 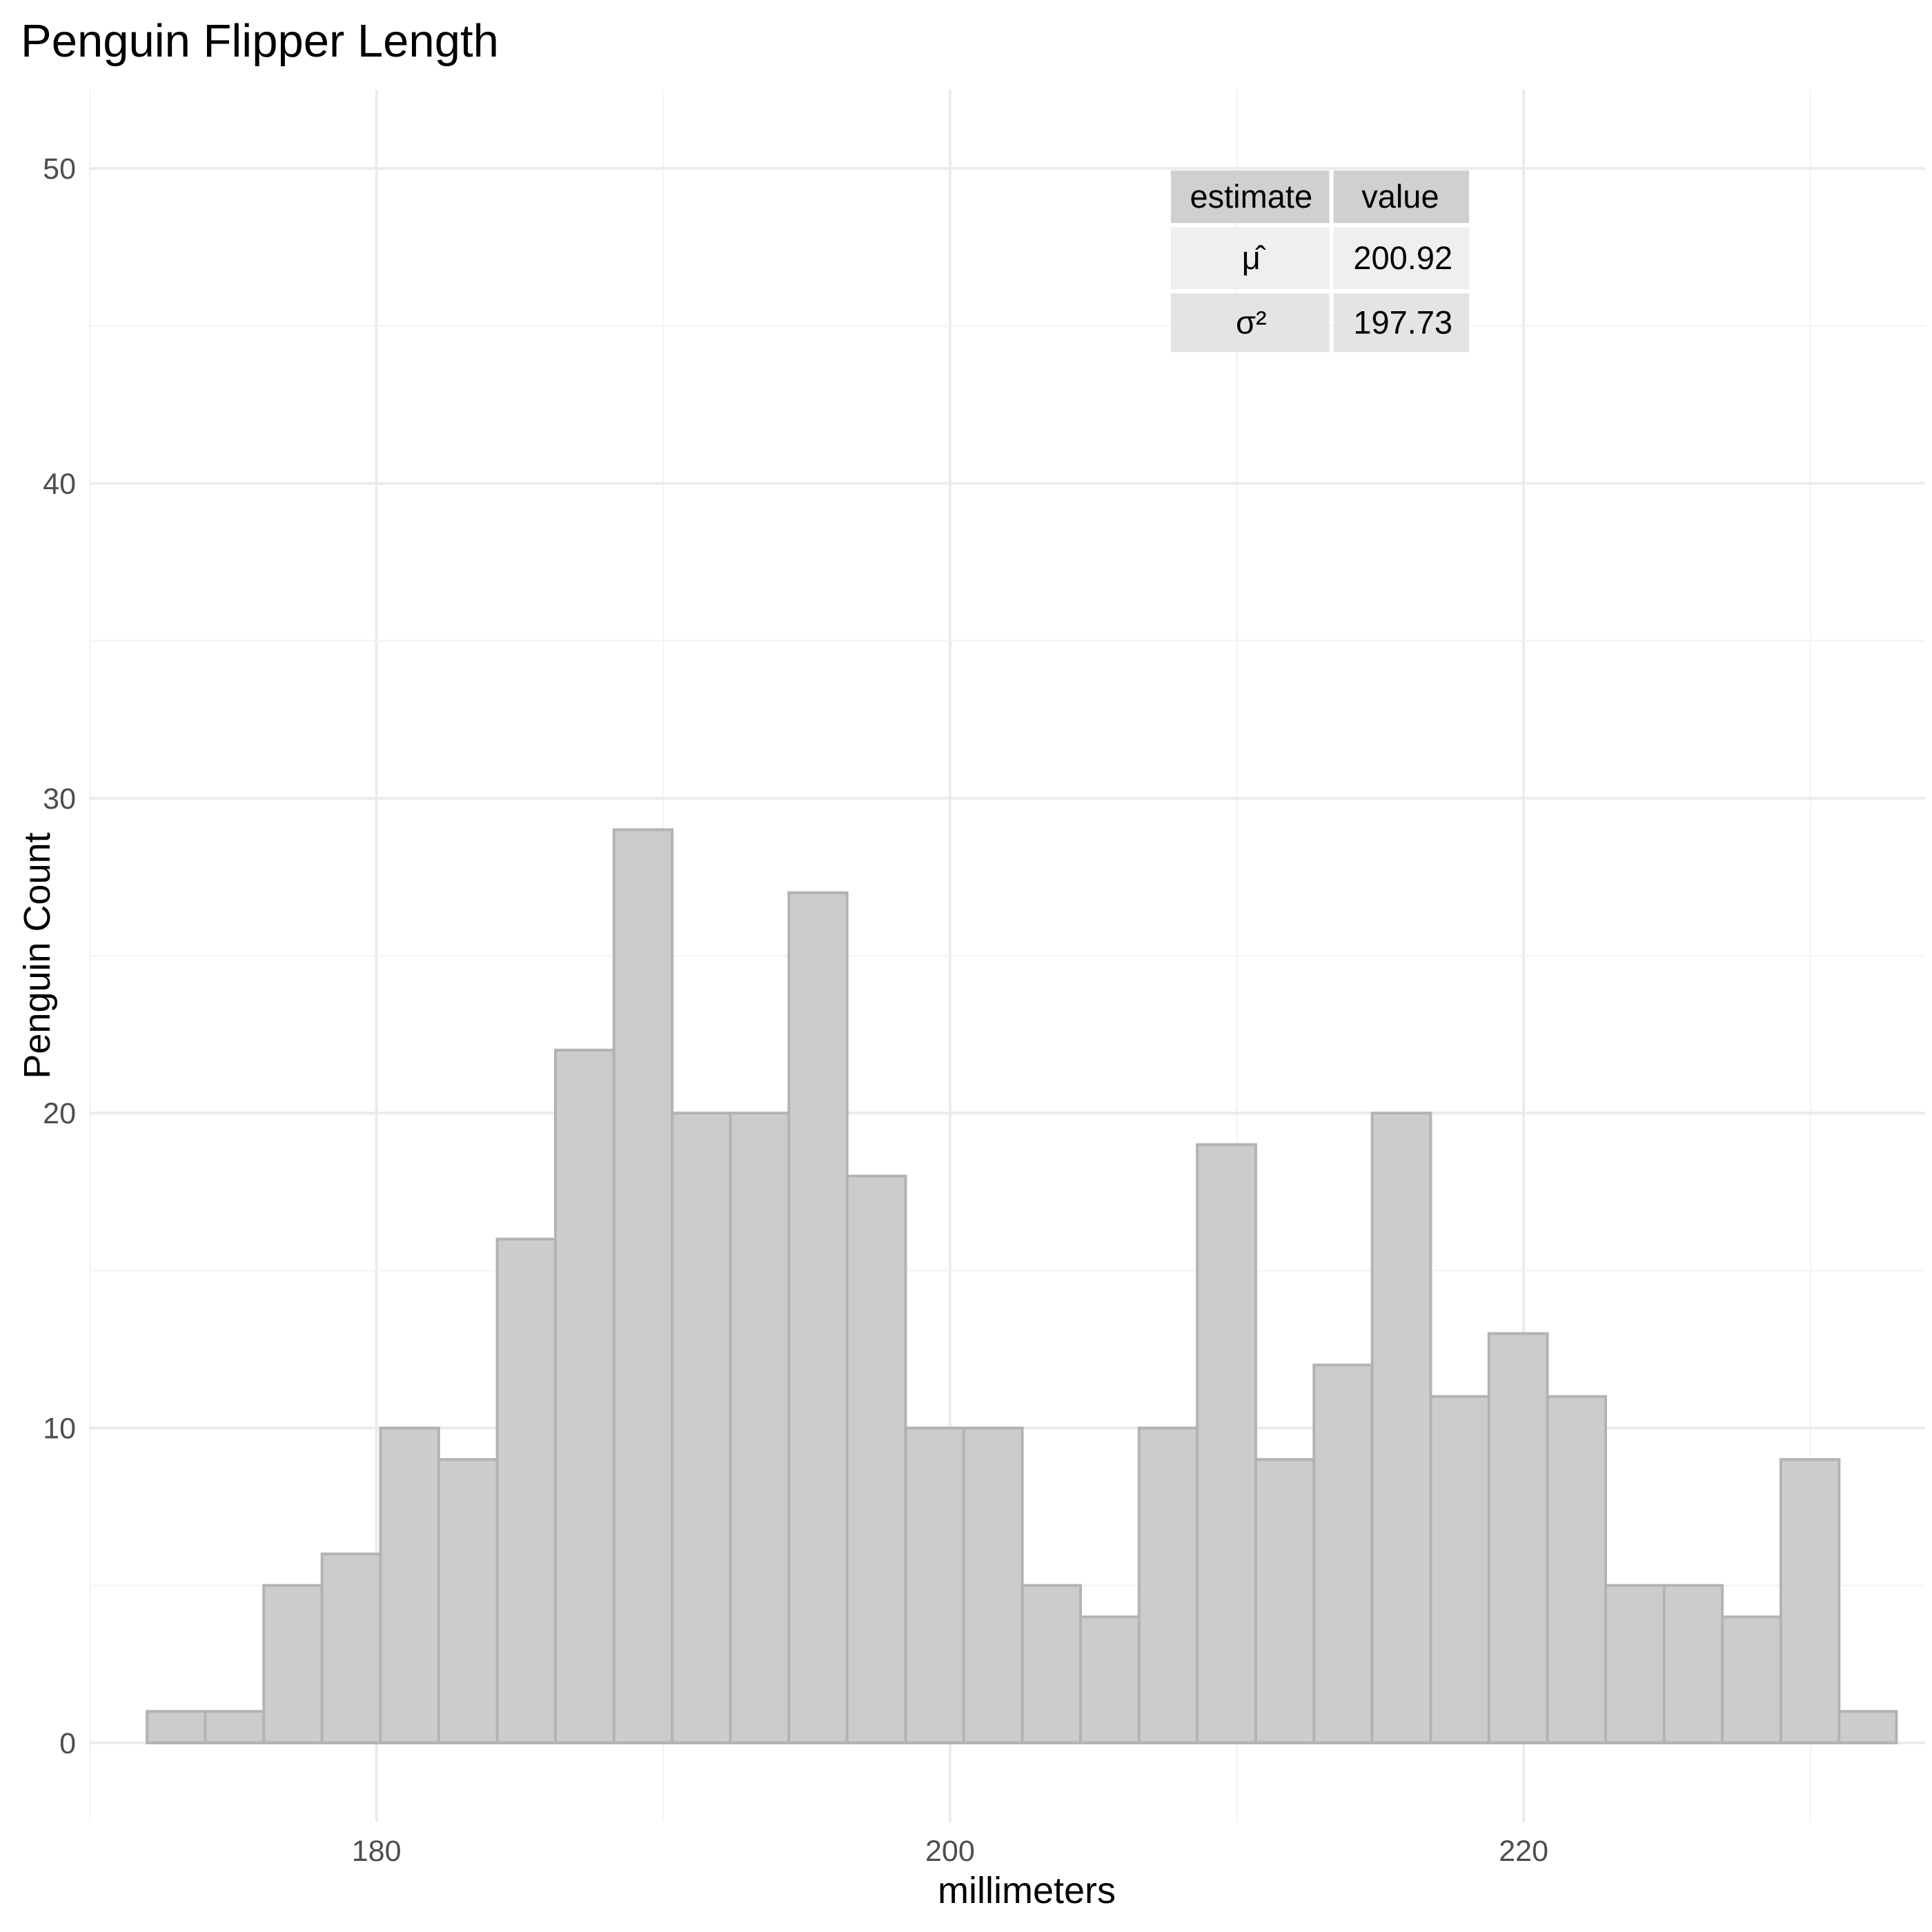 What do you see at coordinates (59, 169) in the screenshot?
I see `y-tick-label: 50` at bounding box center [59, 169].